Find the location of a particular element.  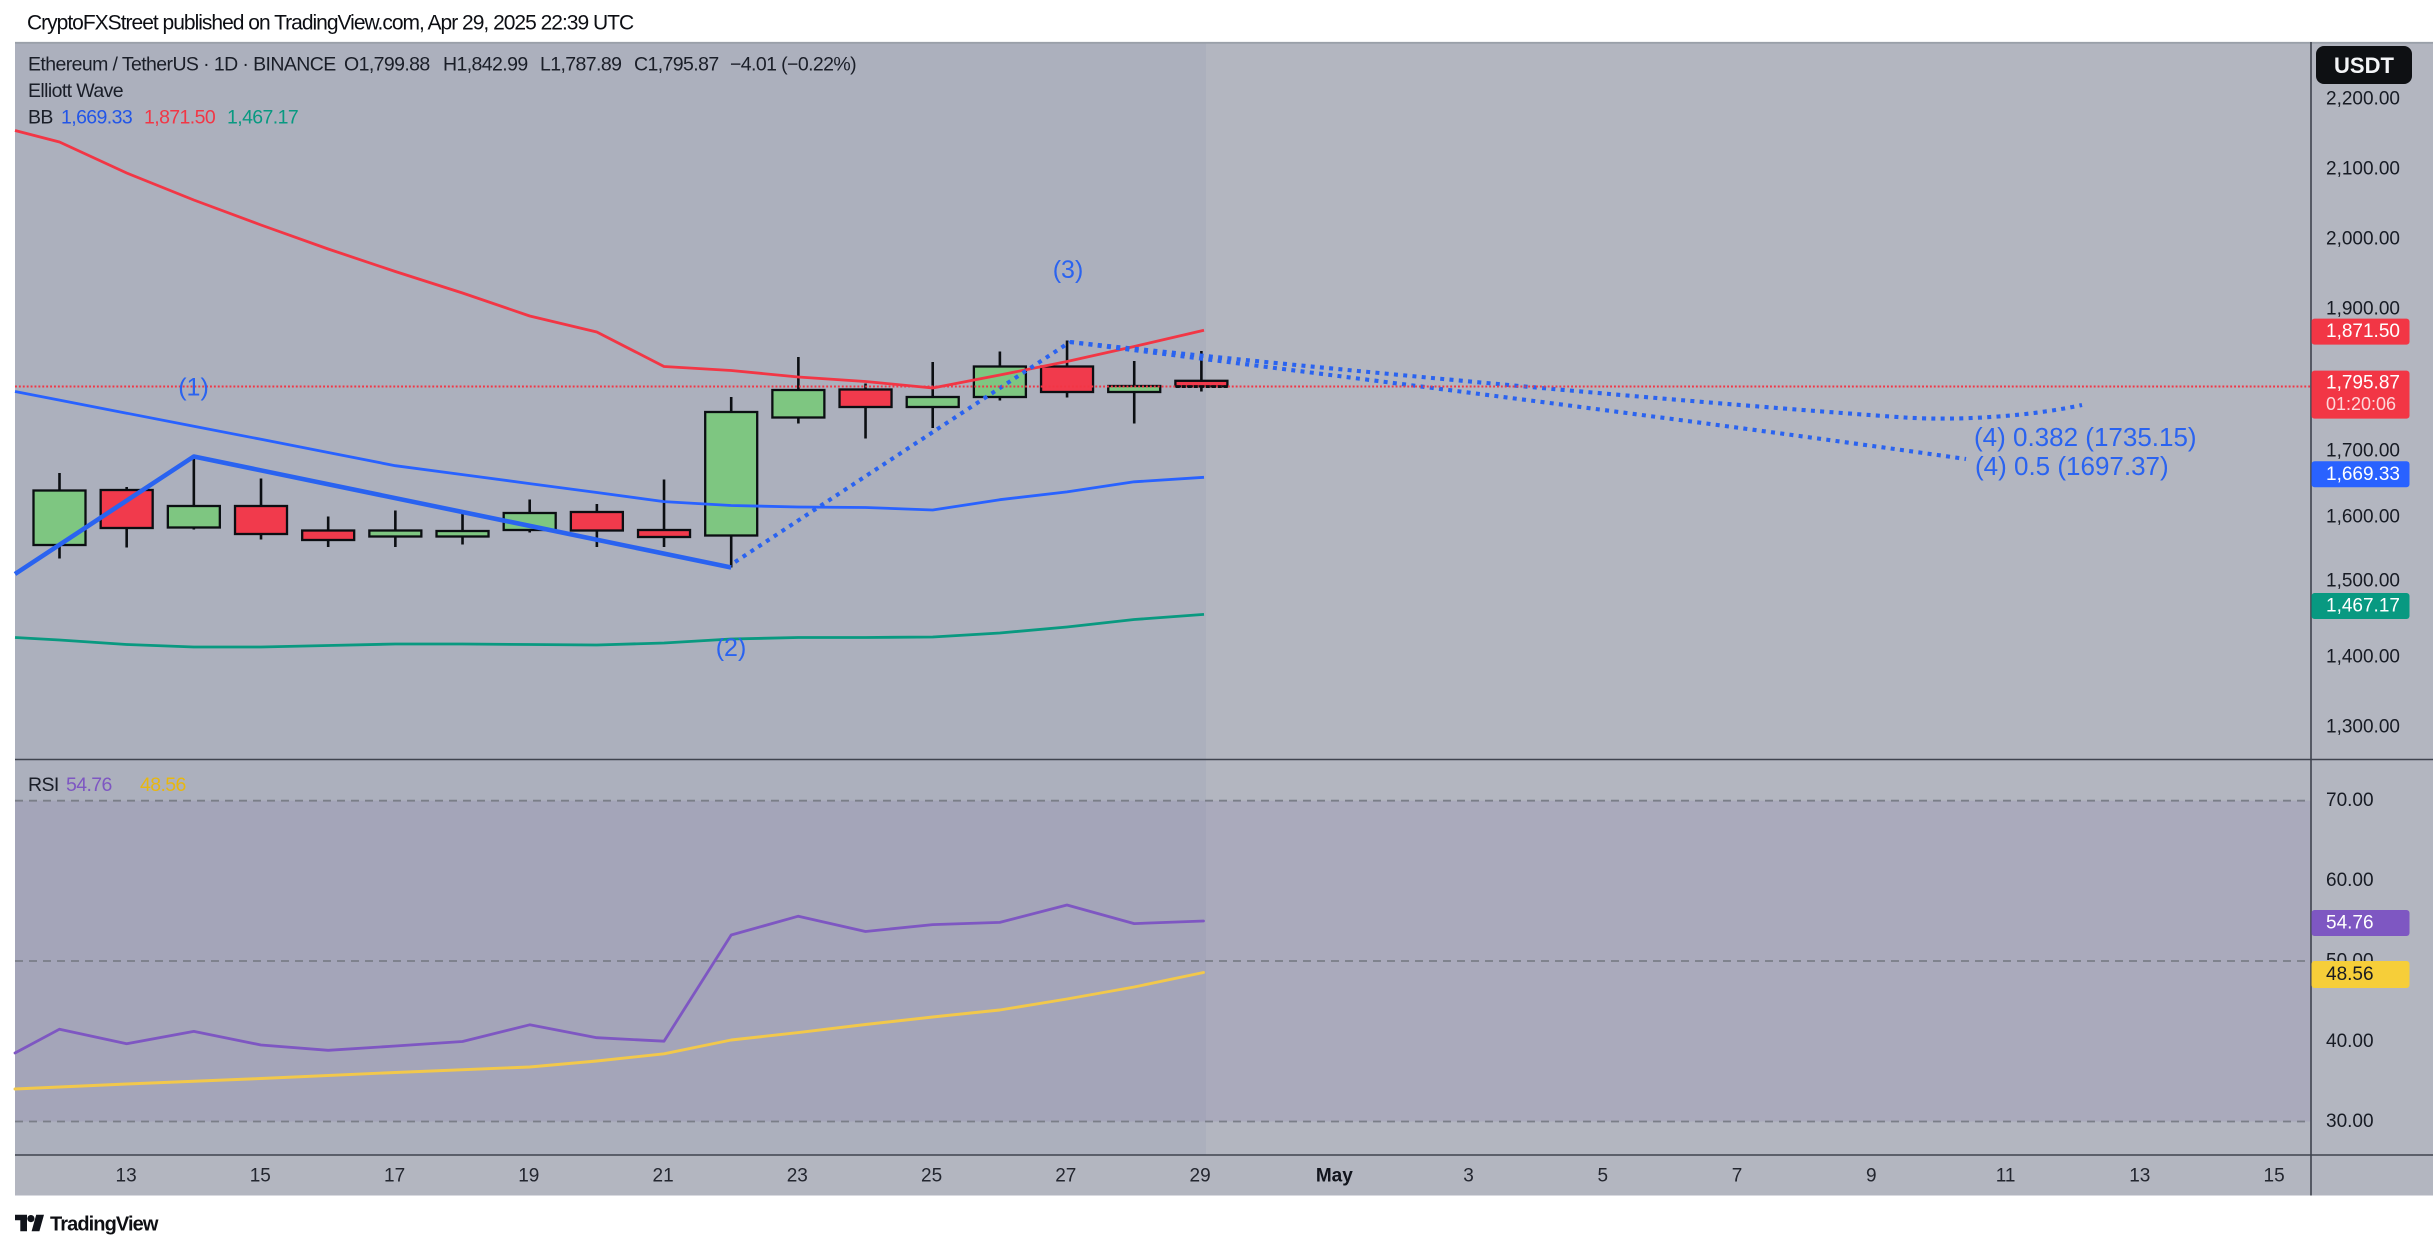

svg-text: O1,799.88 is located at coordinates (387, 65).